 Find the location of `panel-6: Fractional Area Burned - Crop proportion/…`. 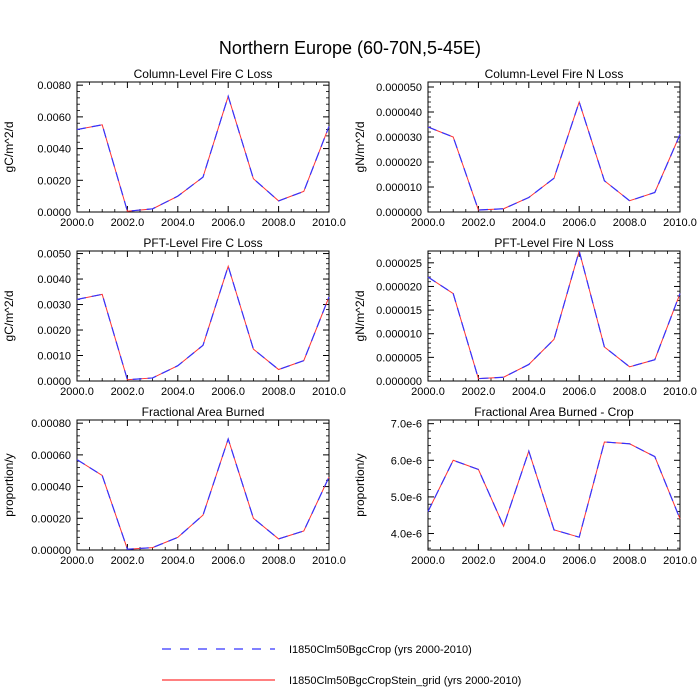

panel-6: Fractional Area Burned - Crop proportion/… is located at coordinates (525, 486).